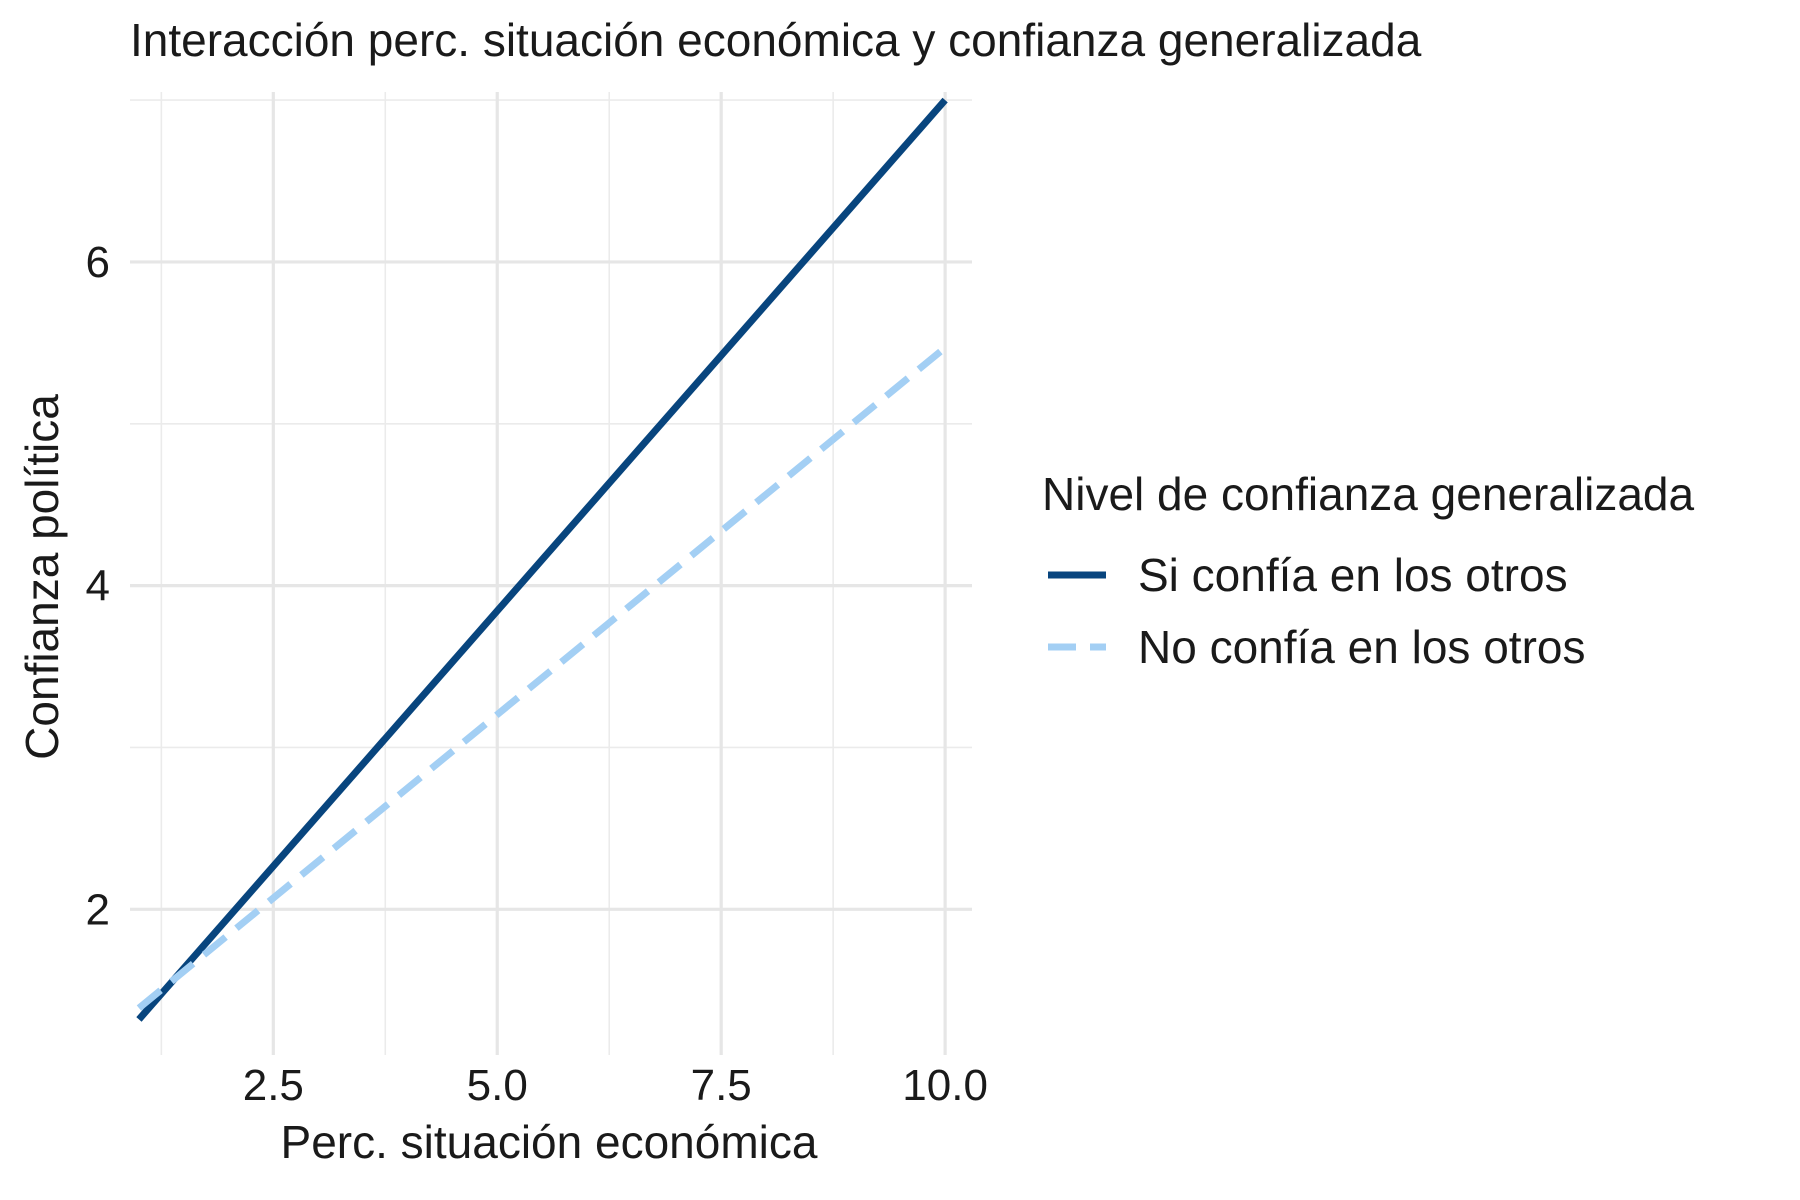  What do you see at coordinates (549, 1142) in the screenshot?
I see `x-axis-title: Perc. situación económica` at bounding box center [549, 1142].